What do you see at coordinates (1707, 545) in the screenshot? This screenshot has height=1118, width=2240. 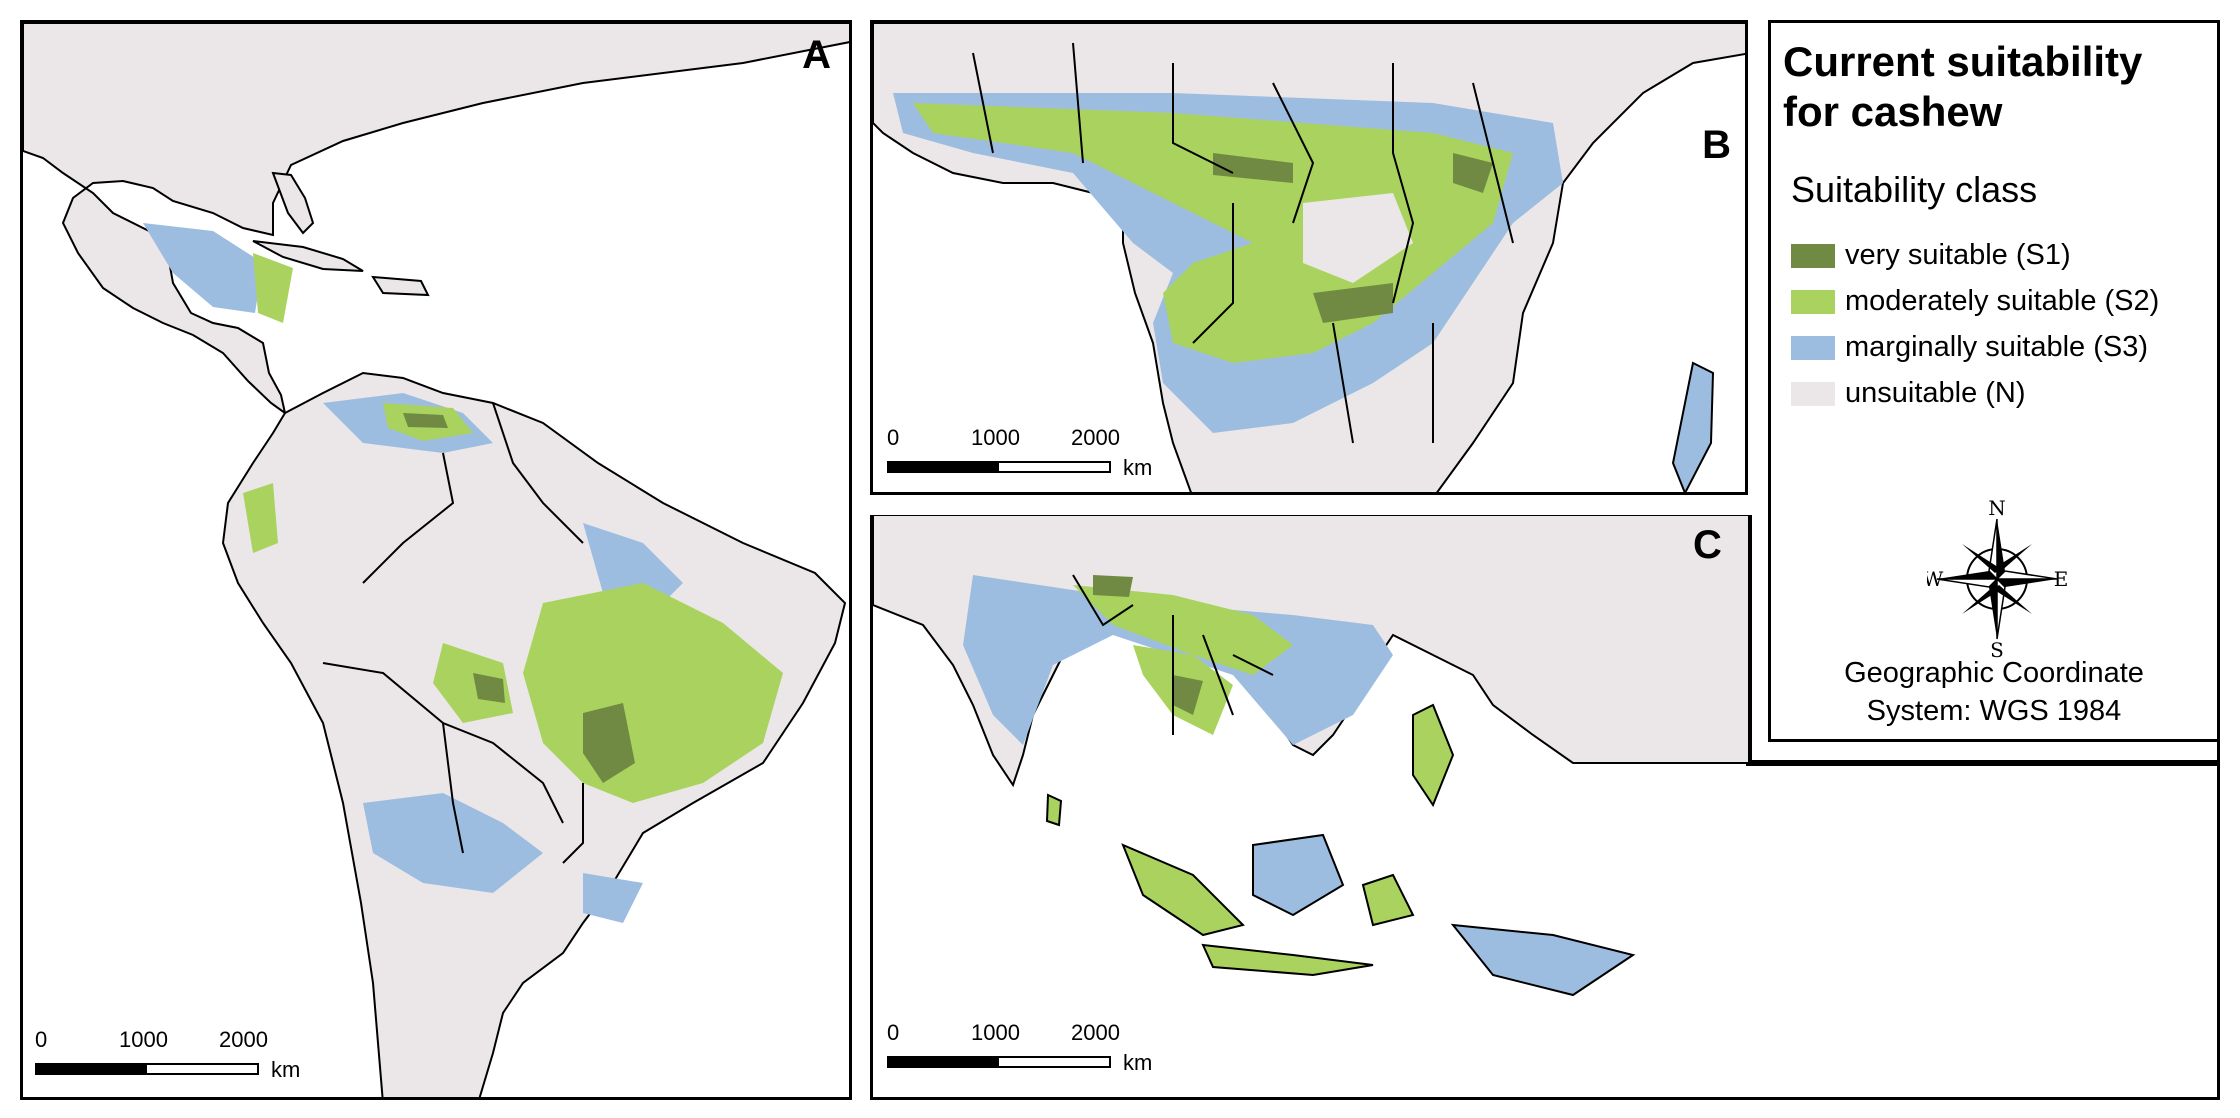 I see `panel-label-c: C` at bounding box center [1707, 545].